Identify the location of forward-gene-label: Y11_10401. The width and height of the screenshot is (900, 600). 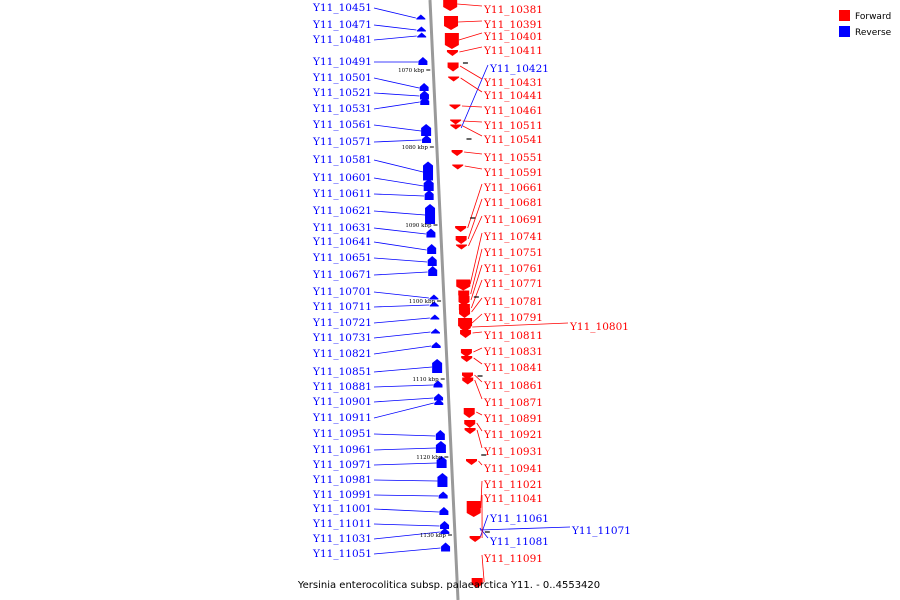
(513, 37).